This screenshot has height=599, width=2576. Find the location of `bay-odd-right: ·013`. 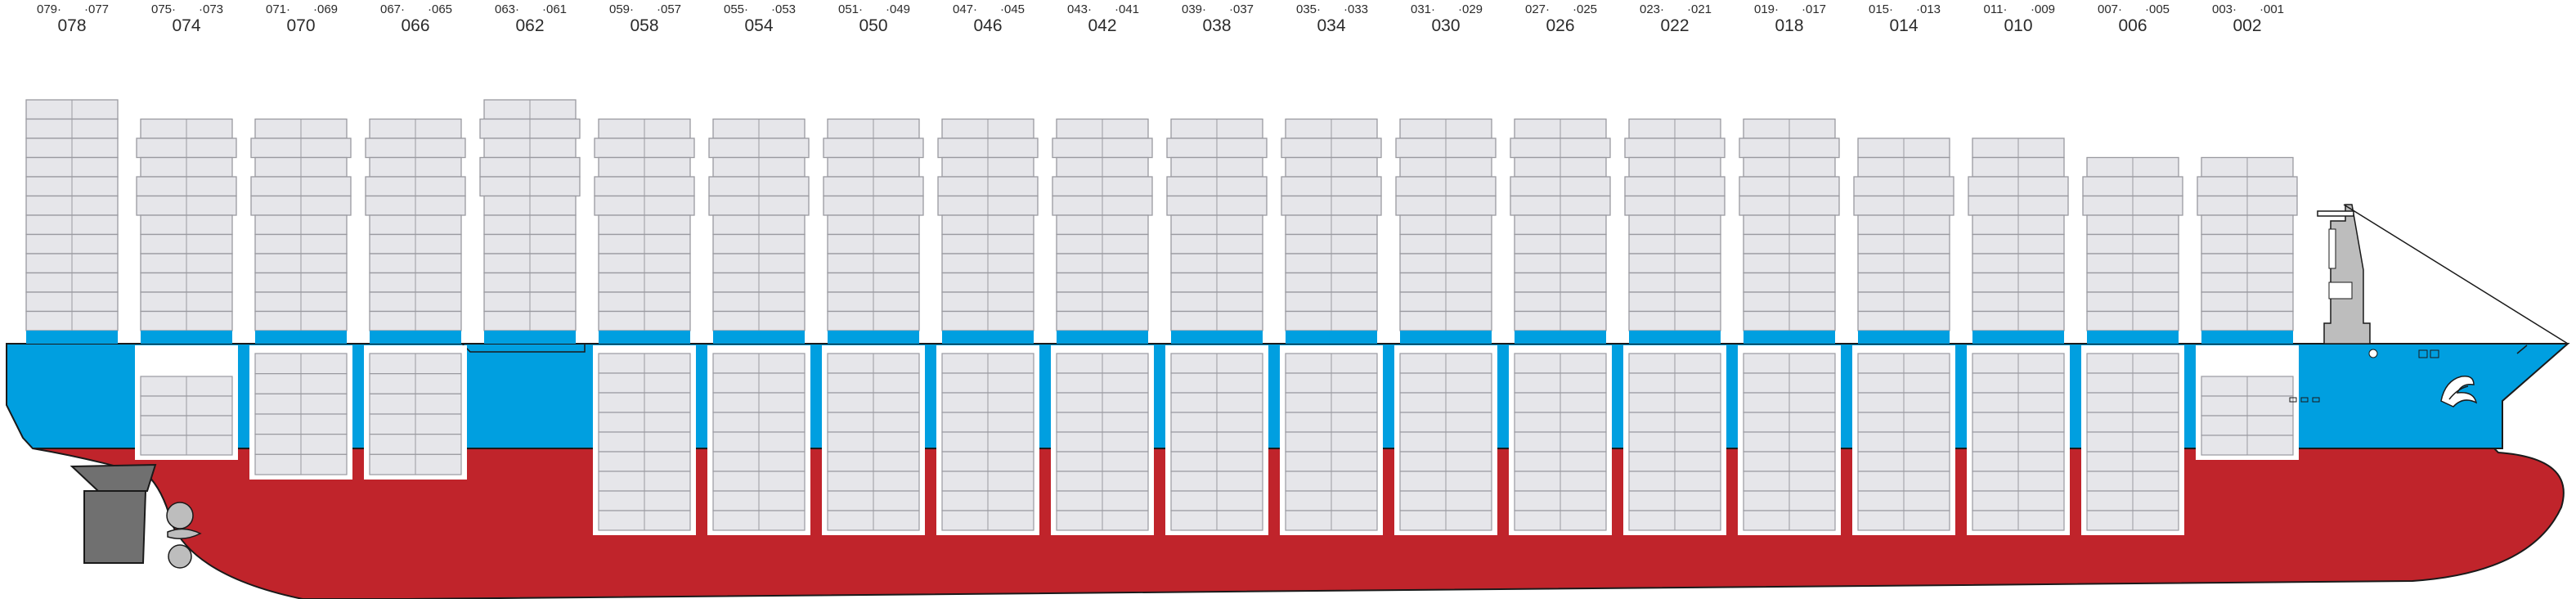

bay-odd-right: ·013 is located at coordinates (1928, 9).